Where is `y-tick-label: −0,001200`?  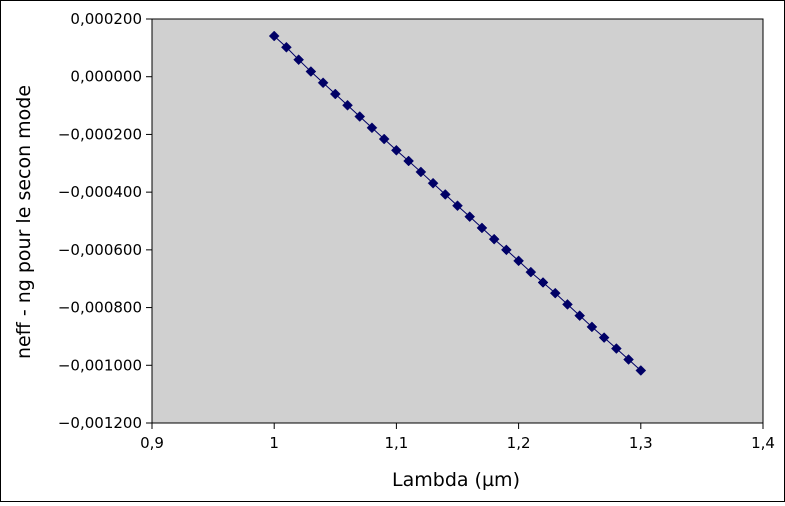 y-tick-label: −0,001200 is located at coordinates (100, 423).